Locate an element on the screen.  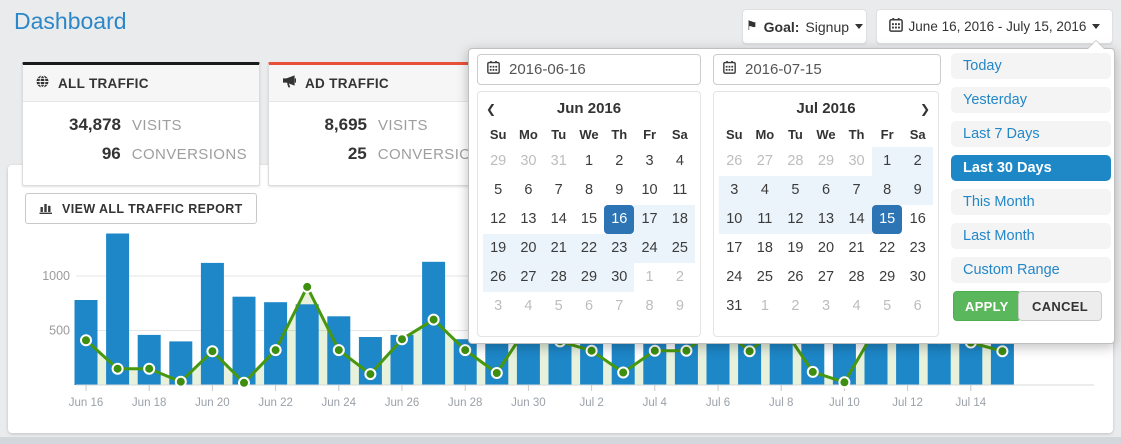
preset-last-30-days: Last 30 Days is located at coordinates (1031, 168).